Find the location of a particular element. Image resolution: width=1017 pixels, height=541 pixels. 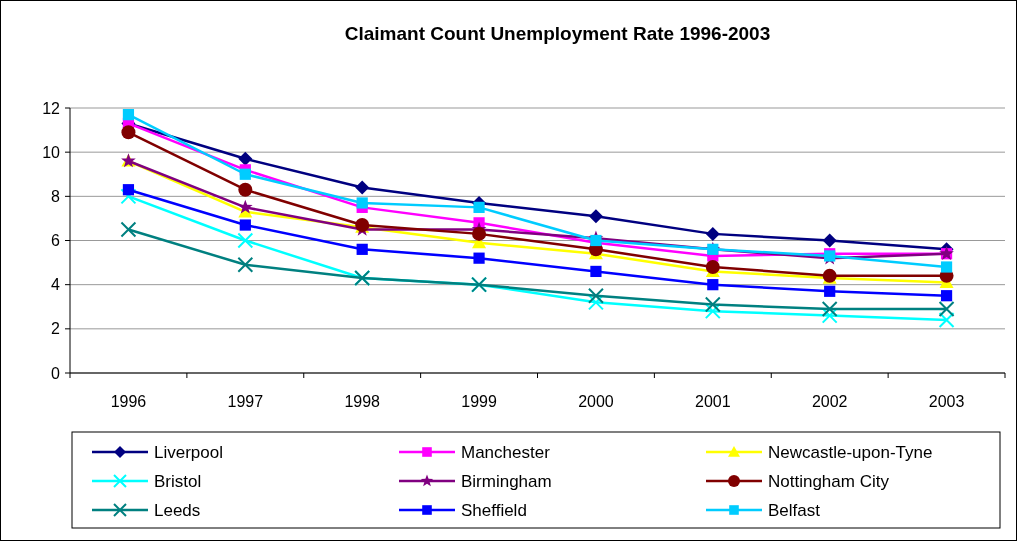

legend-label: Belfast is located at coordinates (794, 510).